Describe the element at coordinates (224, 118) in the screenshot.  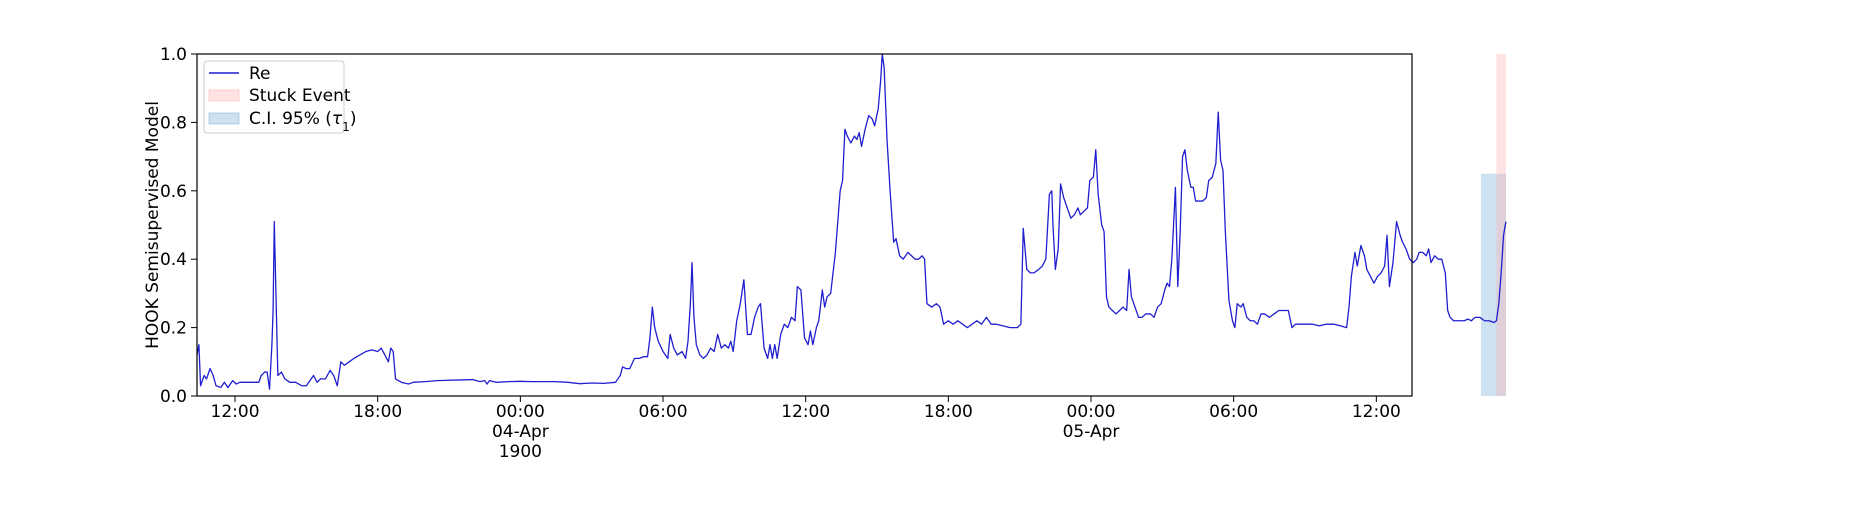
I see `legend-swatch-ci` at that location.